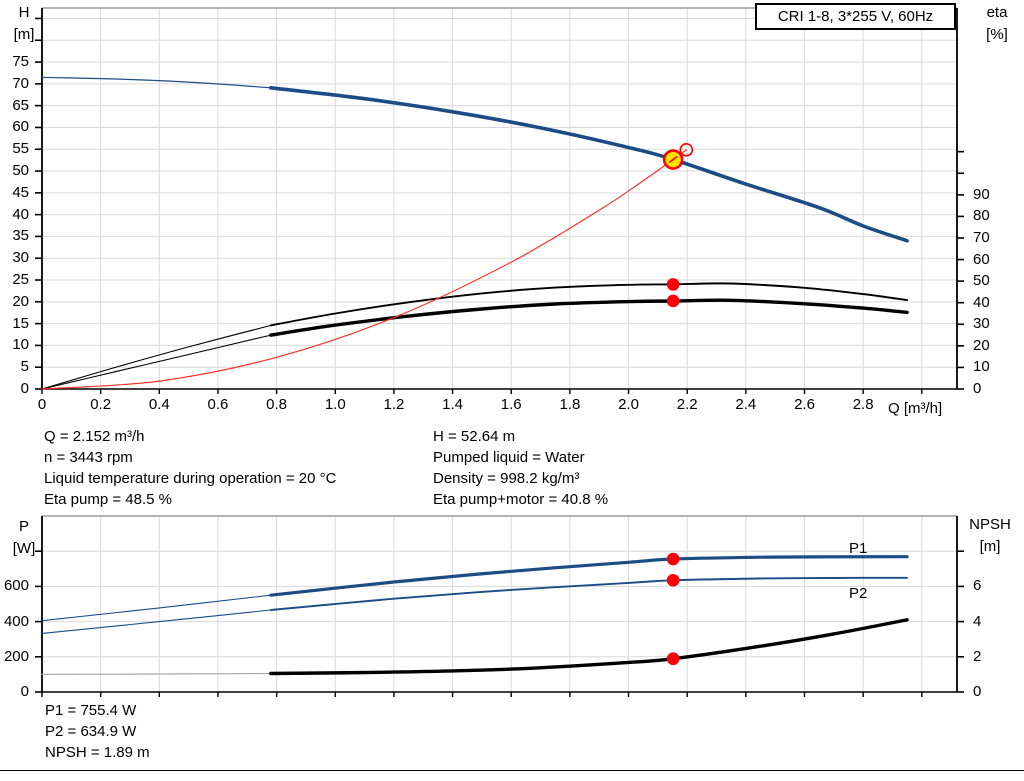 The width and height of the screenshot is (1024, 781). What do you see at coordinates (977, 621) in the screenshot?
I see `right-tick-label: 4` at bounding box center [977, 621].